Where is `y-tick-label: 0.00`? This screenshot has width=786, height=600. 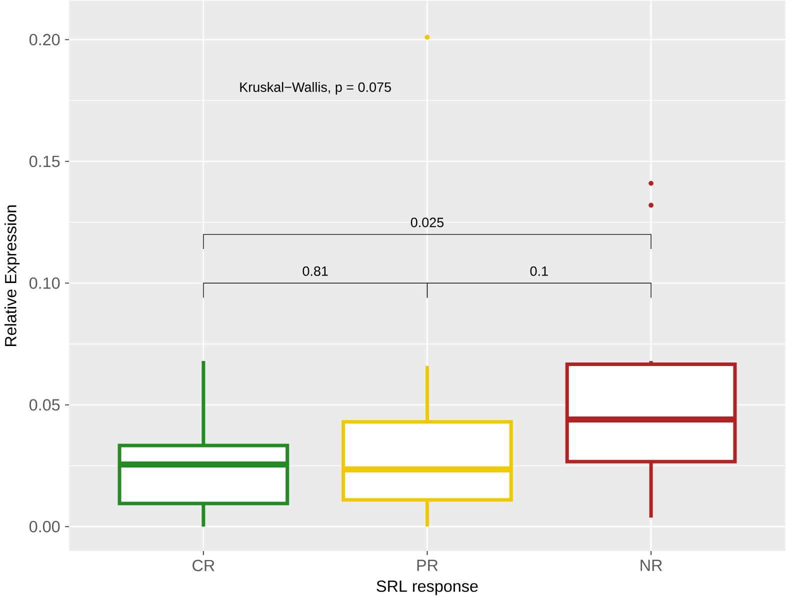
y-tick-label: 0.00 is located at coordinates (44, 526).